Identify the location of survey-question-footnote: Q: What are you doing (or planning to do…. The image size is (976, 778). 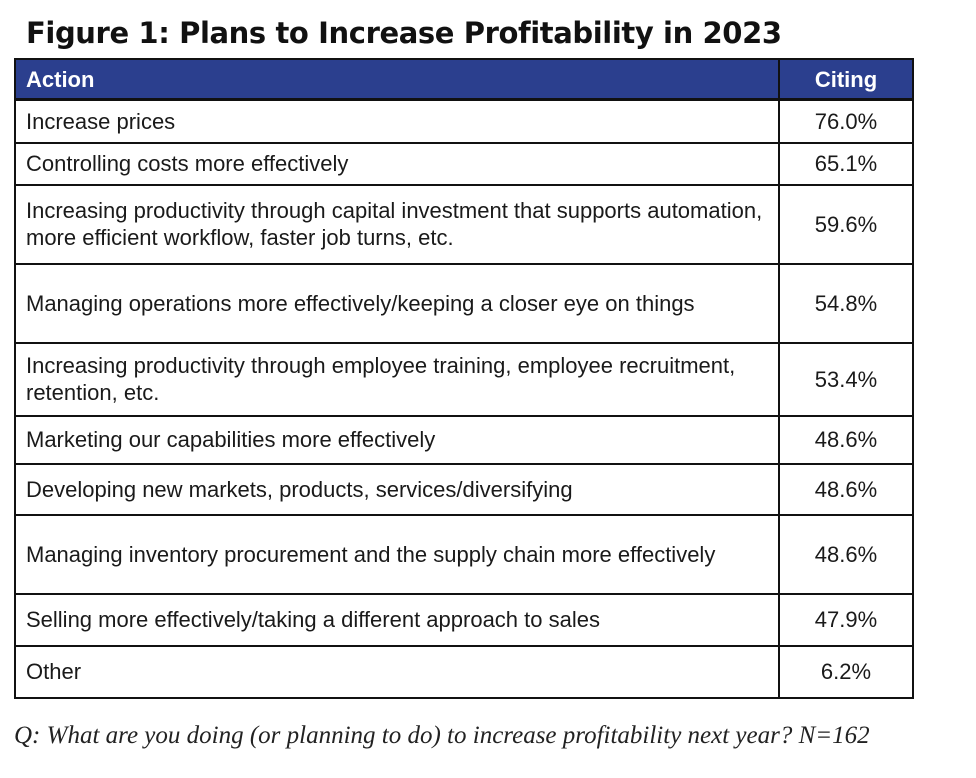
(442, 735).